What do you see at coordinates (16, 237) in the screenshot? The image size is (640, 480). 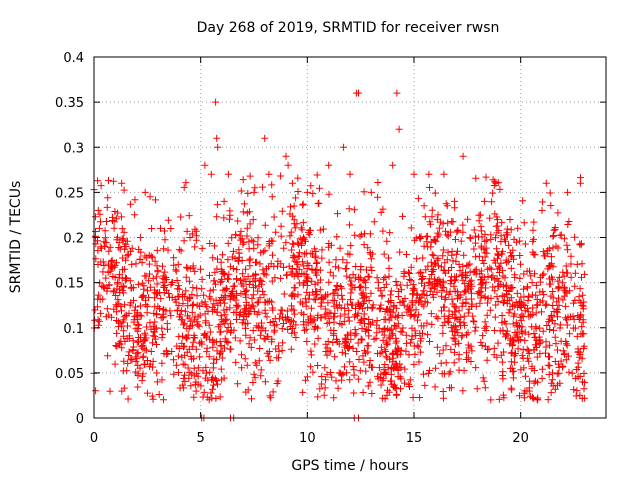 I see `y-axis-label: SRMTID / TECUs` at bounding box center [16, 237].